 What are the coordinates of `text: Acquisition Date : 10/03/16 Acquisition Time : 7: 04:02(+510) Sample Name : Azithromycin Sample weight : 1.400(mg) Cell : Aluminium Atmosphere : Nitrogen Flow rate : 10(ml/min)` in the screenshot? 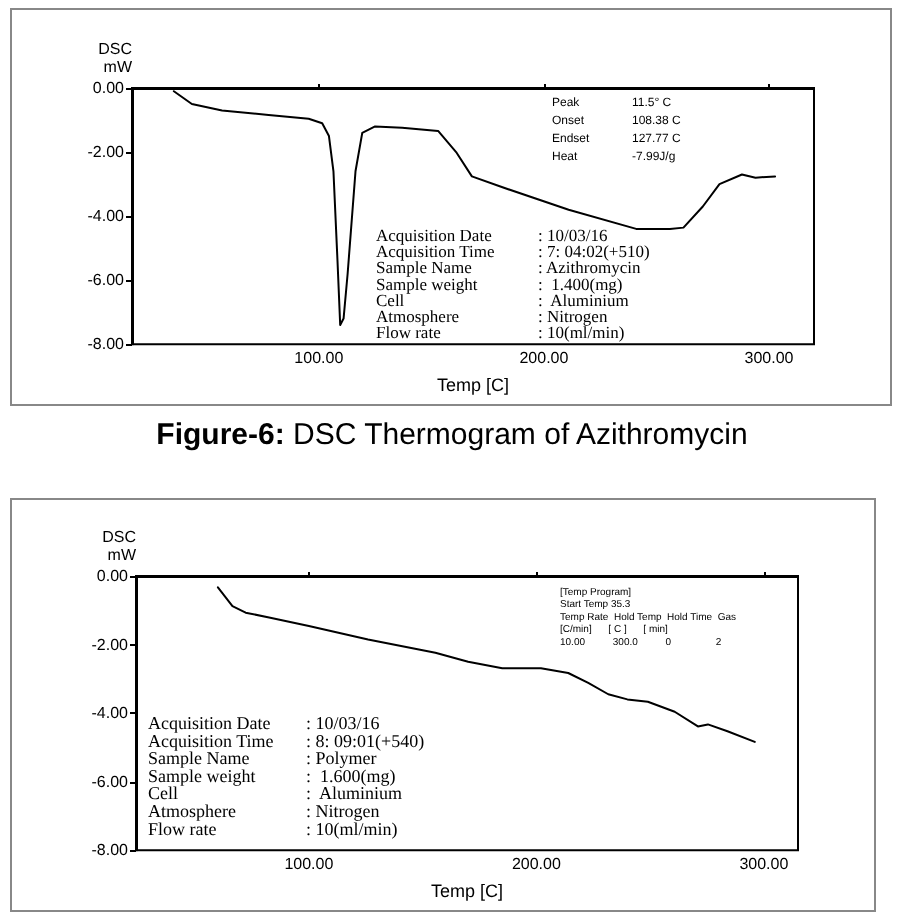 It's located at (513, 284).